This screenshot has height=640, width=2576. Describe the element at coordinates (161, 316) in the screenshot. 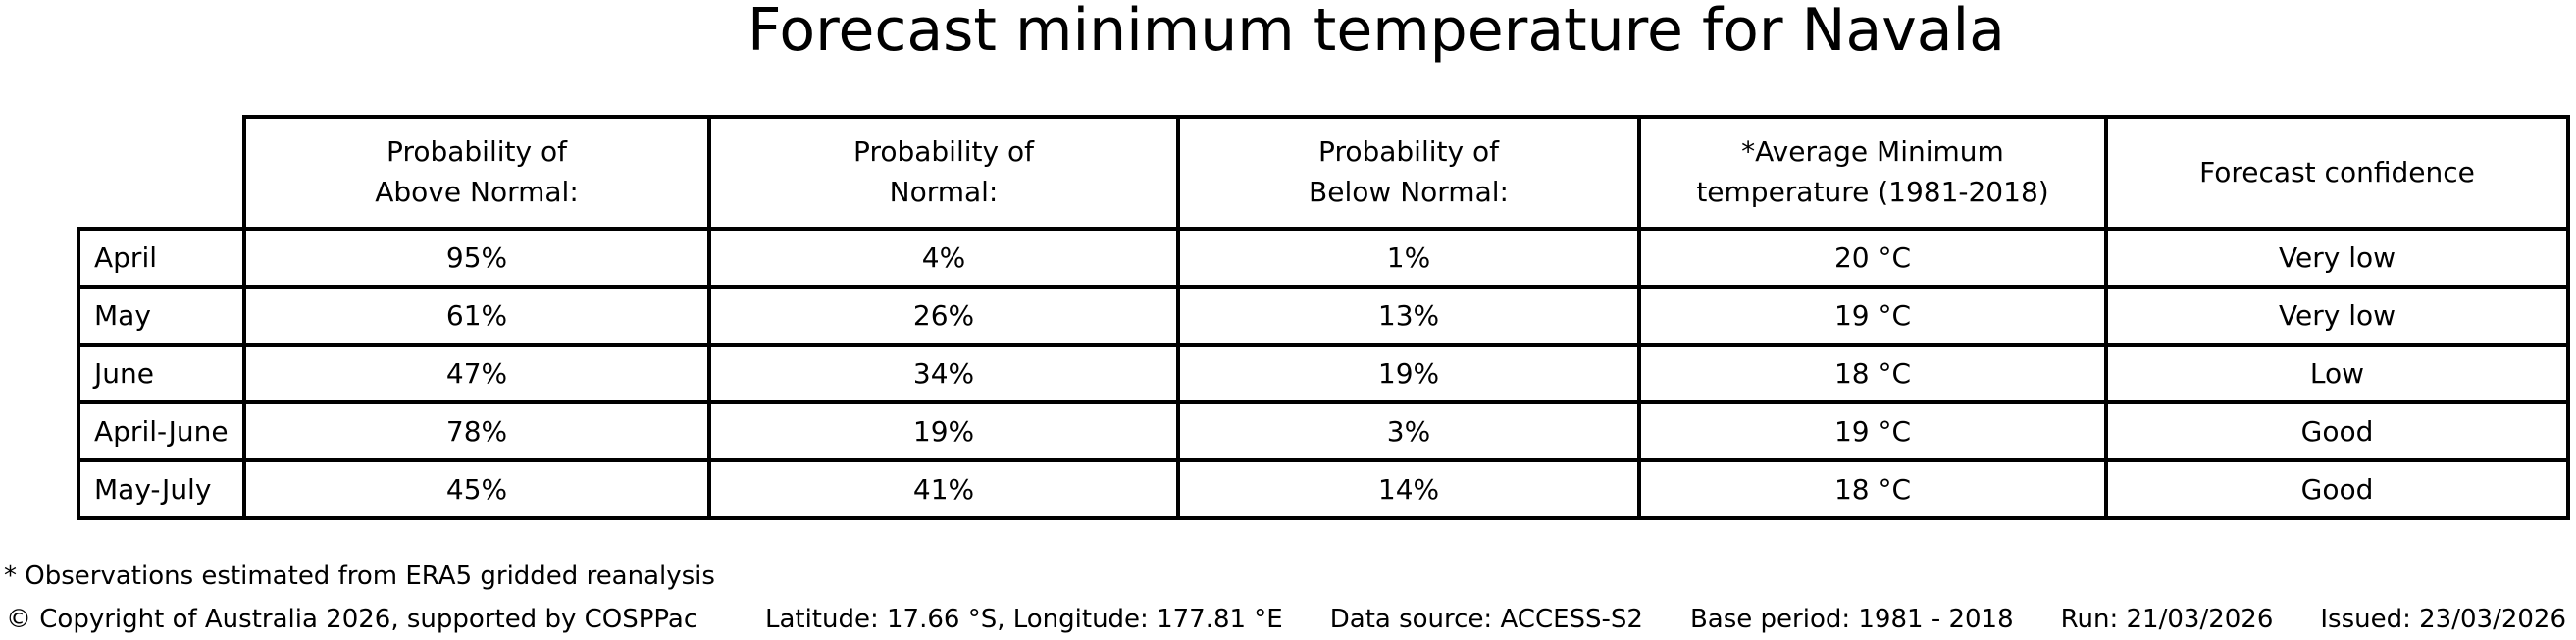

I see `row-label: May` at that location.